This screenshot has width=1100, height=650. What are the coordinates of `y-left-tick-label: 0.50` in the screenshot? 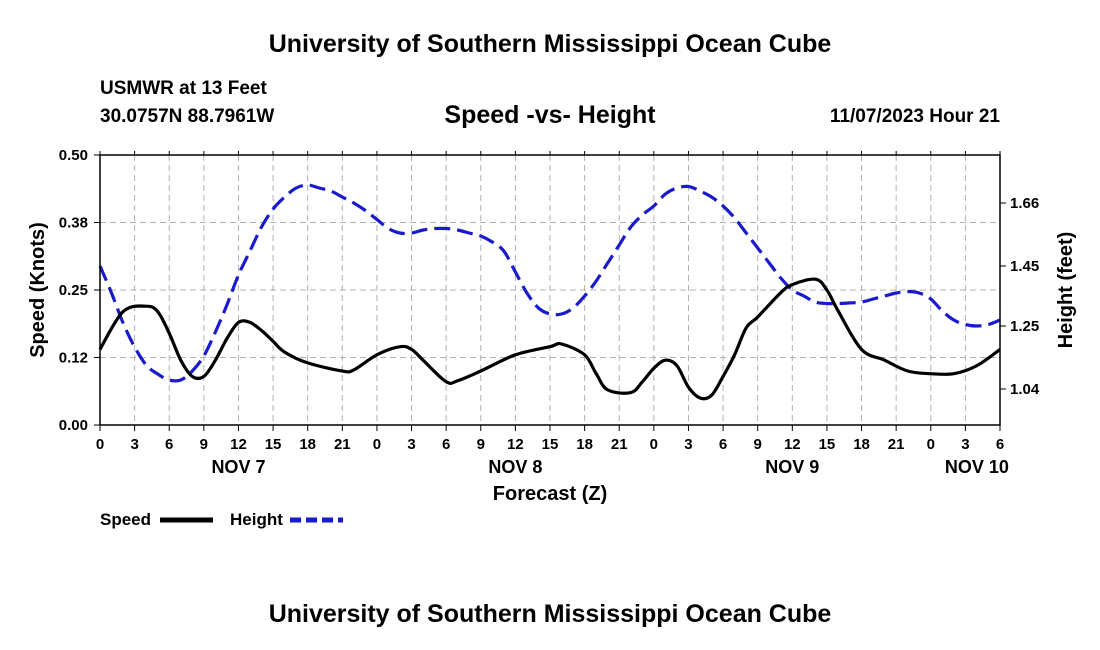 It's located at (73, 155).